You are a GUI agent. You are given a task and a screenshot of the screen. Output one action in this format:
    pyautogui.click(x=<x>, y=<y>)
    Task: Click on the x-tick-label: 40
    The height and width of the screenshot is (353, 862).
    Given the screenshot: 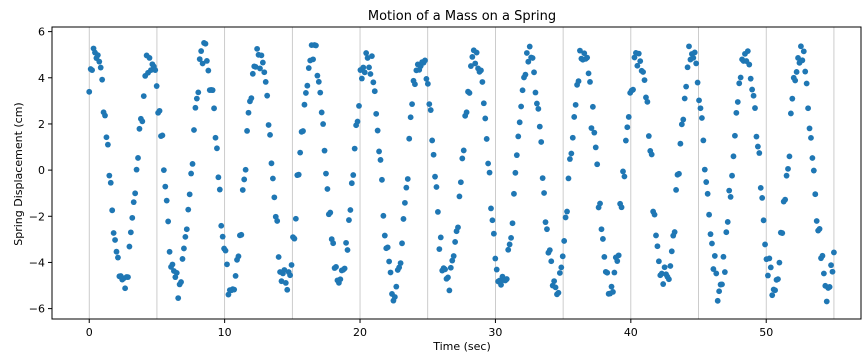 What is the action you would take?
    pyautogui.click(x=631, y=332)
    